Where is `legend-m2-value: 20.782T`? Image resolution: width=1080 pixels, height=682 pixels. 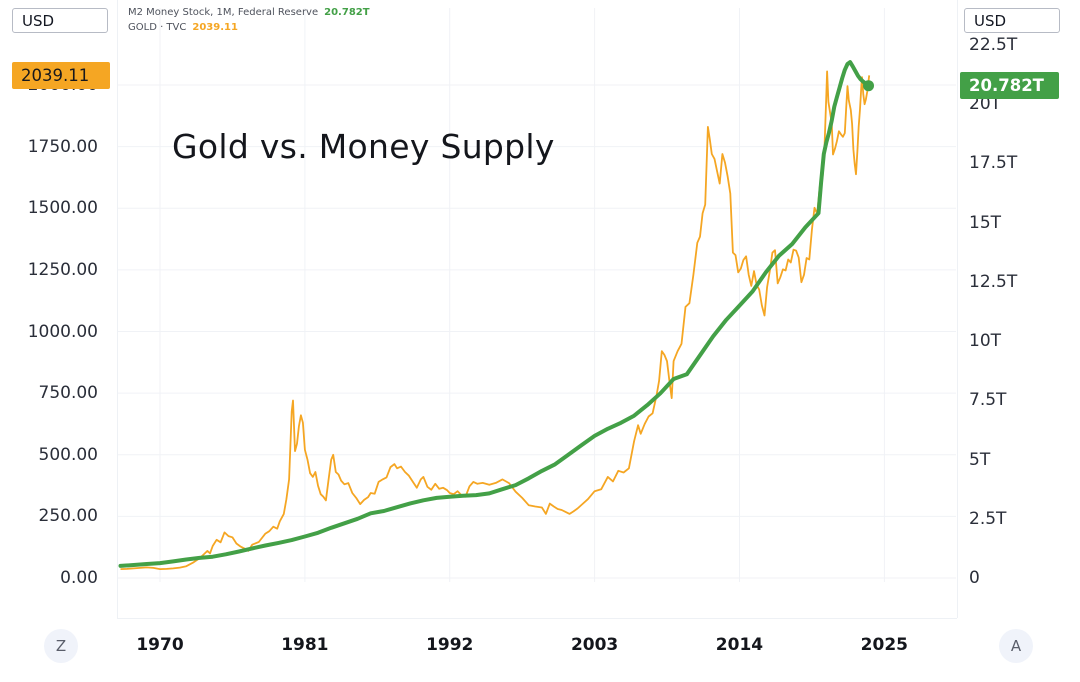
legend-m2-value: 20.782T is located at coordinates (347, 12).